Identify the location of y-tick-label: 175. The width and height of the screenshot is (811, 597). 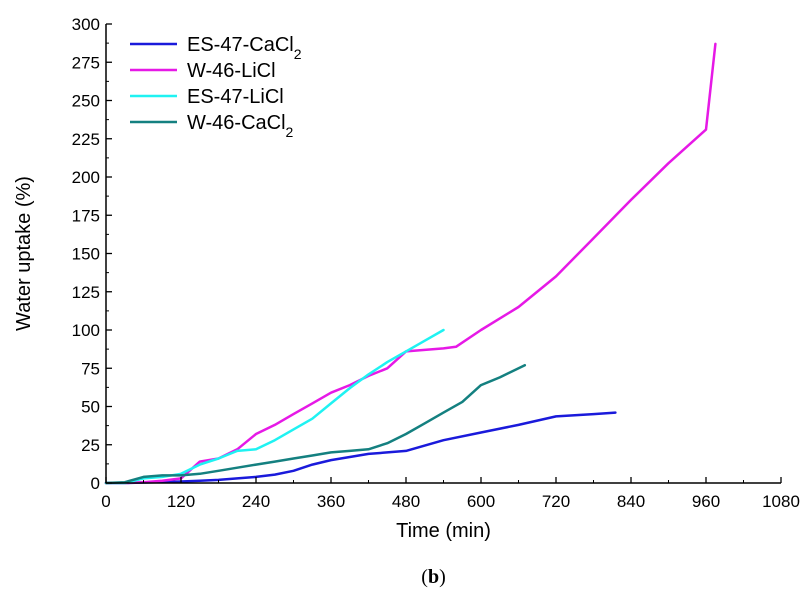
(86, 215).